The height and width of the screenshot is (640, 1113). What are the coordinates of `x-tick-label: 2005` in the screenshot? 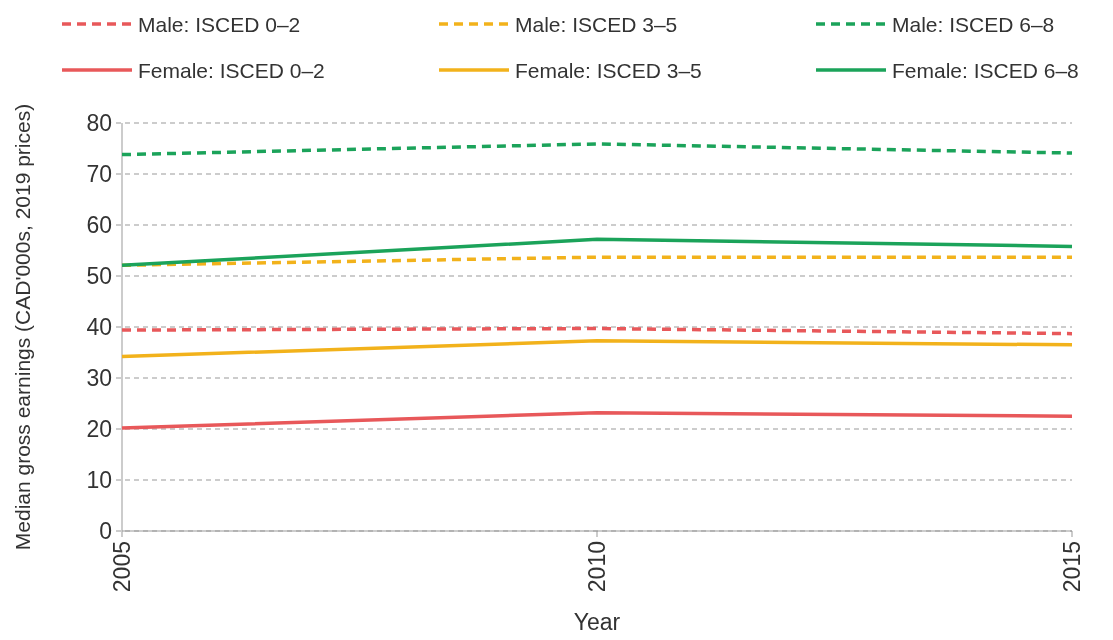 It's located at (122, 567).